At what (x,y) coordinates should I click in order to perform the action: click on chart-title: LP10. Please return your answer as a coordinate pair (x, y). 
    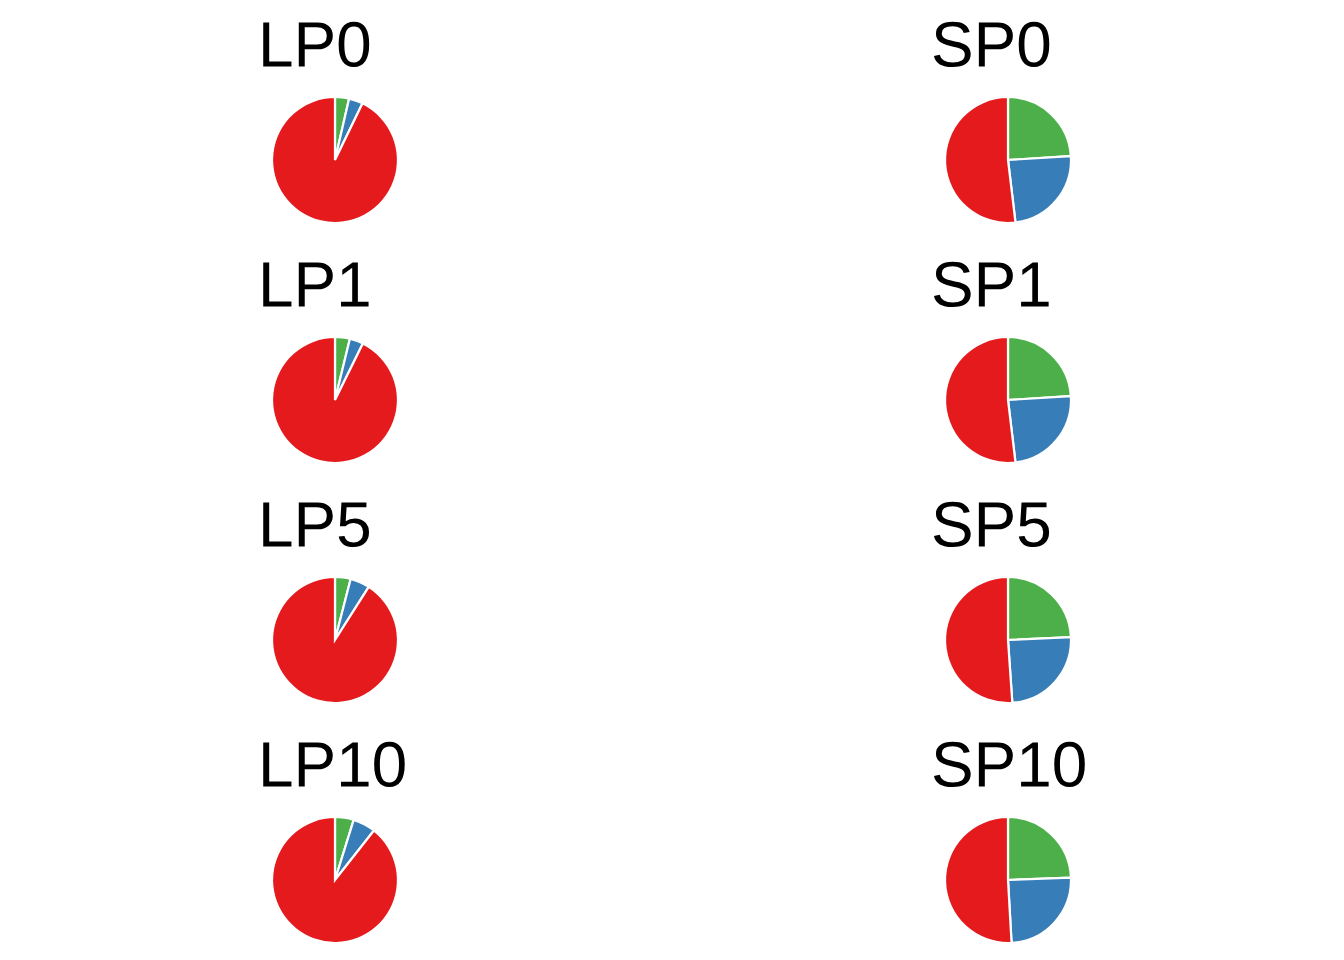
    Looking at the image, I should click on (334, 764).